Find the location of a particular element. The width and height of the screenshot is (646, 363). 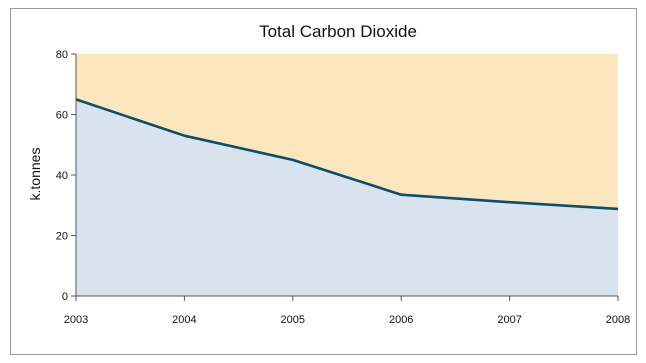

x-tick-label-2005: 2005 is located at coordinates (293, 320).